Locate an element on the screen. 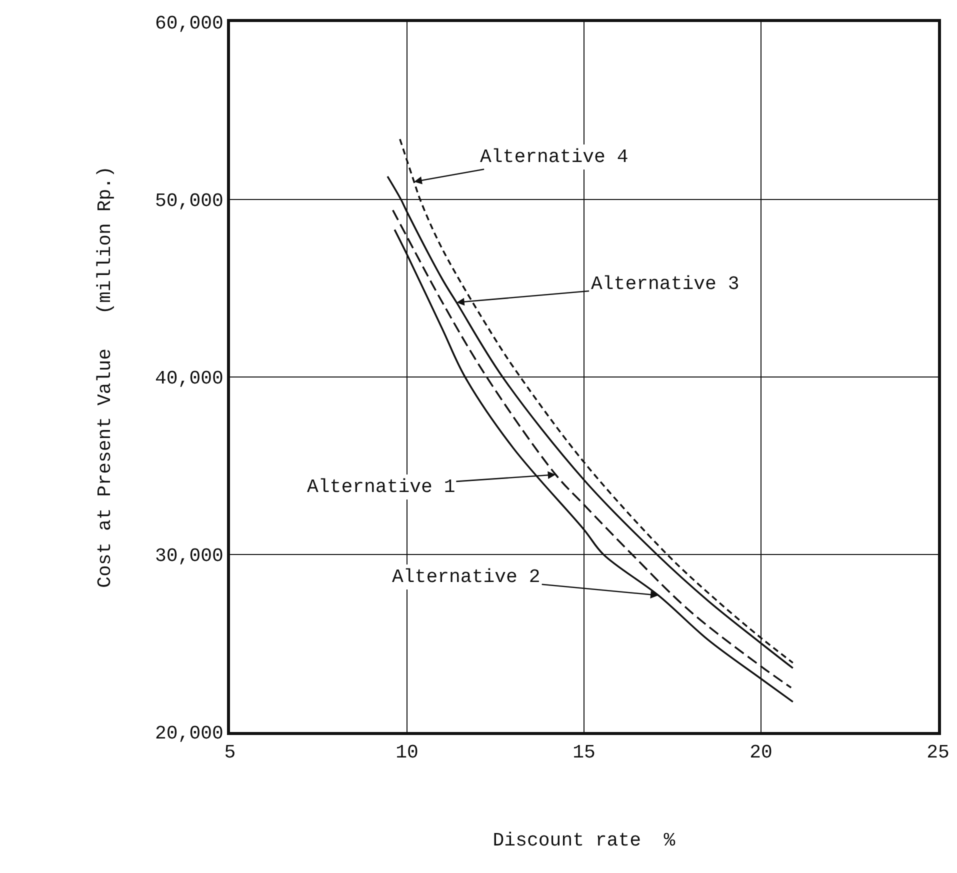  y-tick-label: 50,000 is located at coordinates (189, 201).